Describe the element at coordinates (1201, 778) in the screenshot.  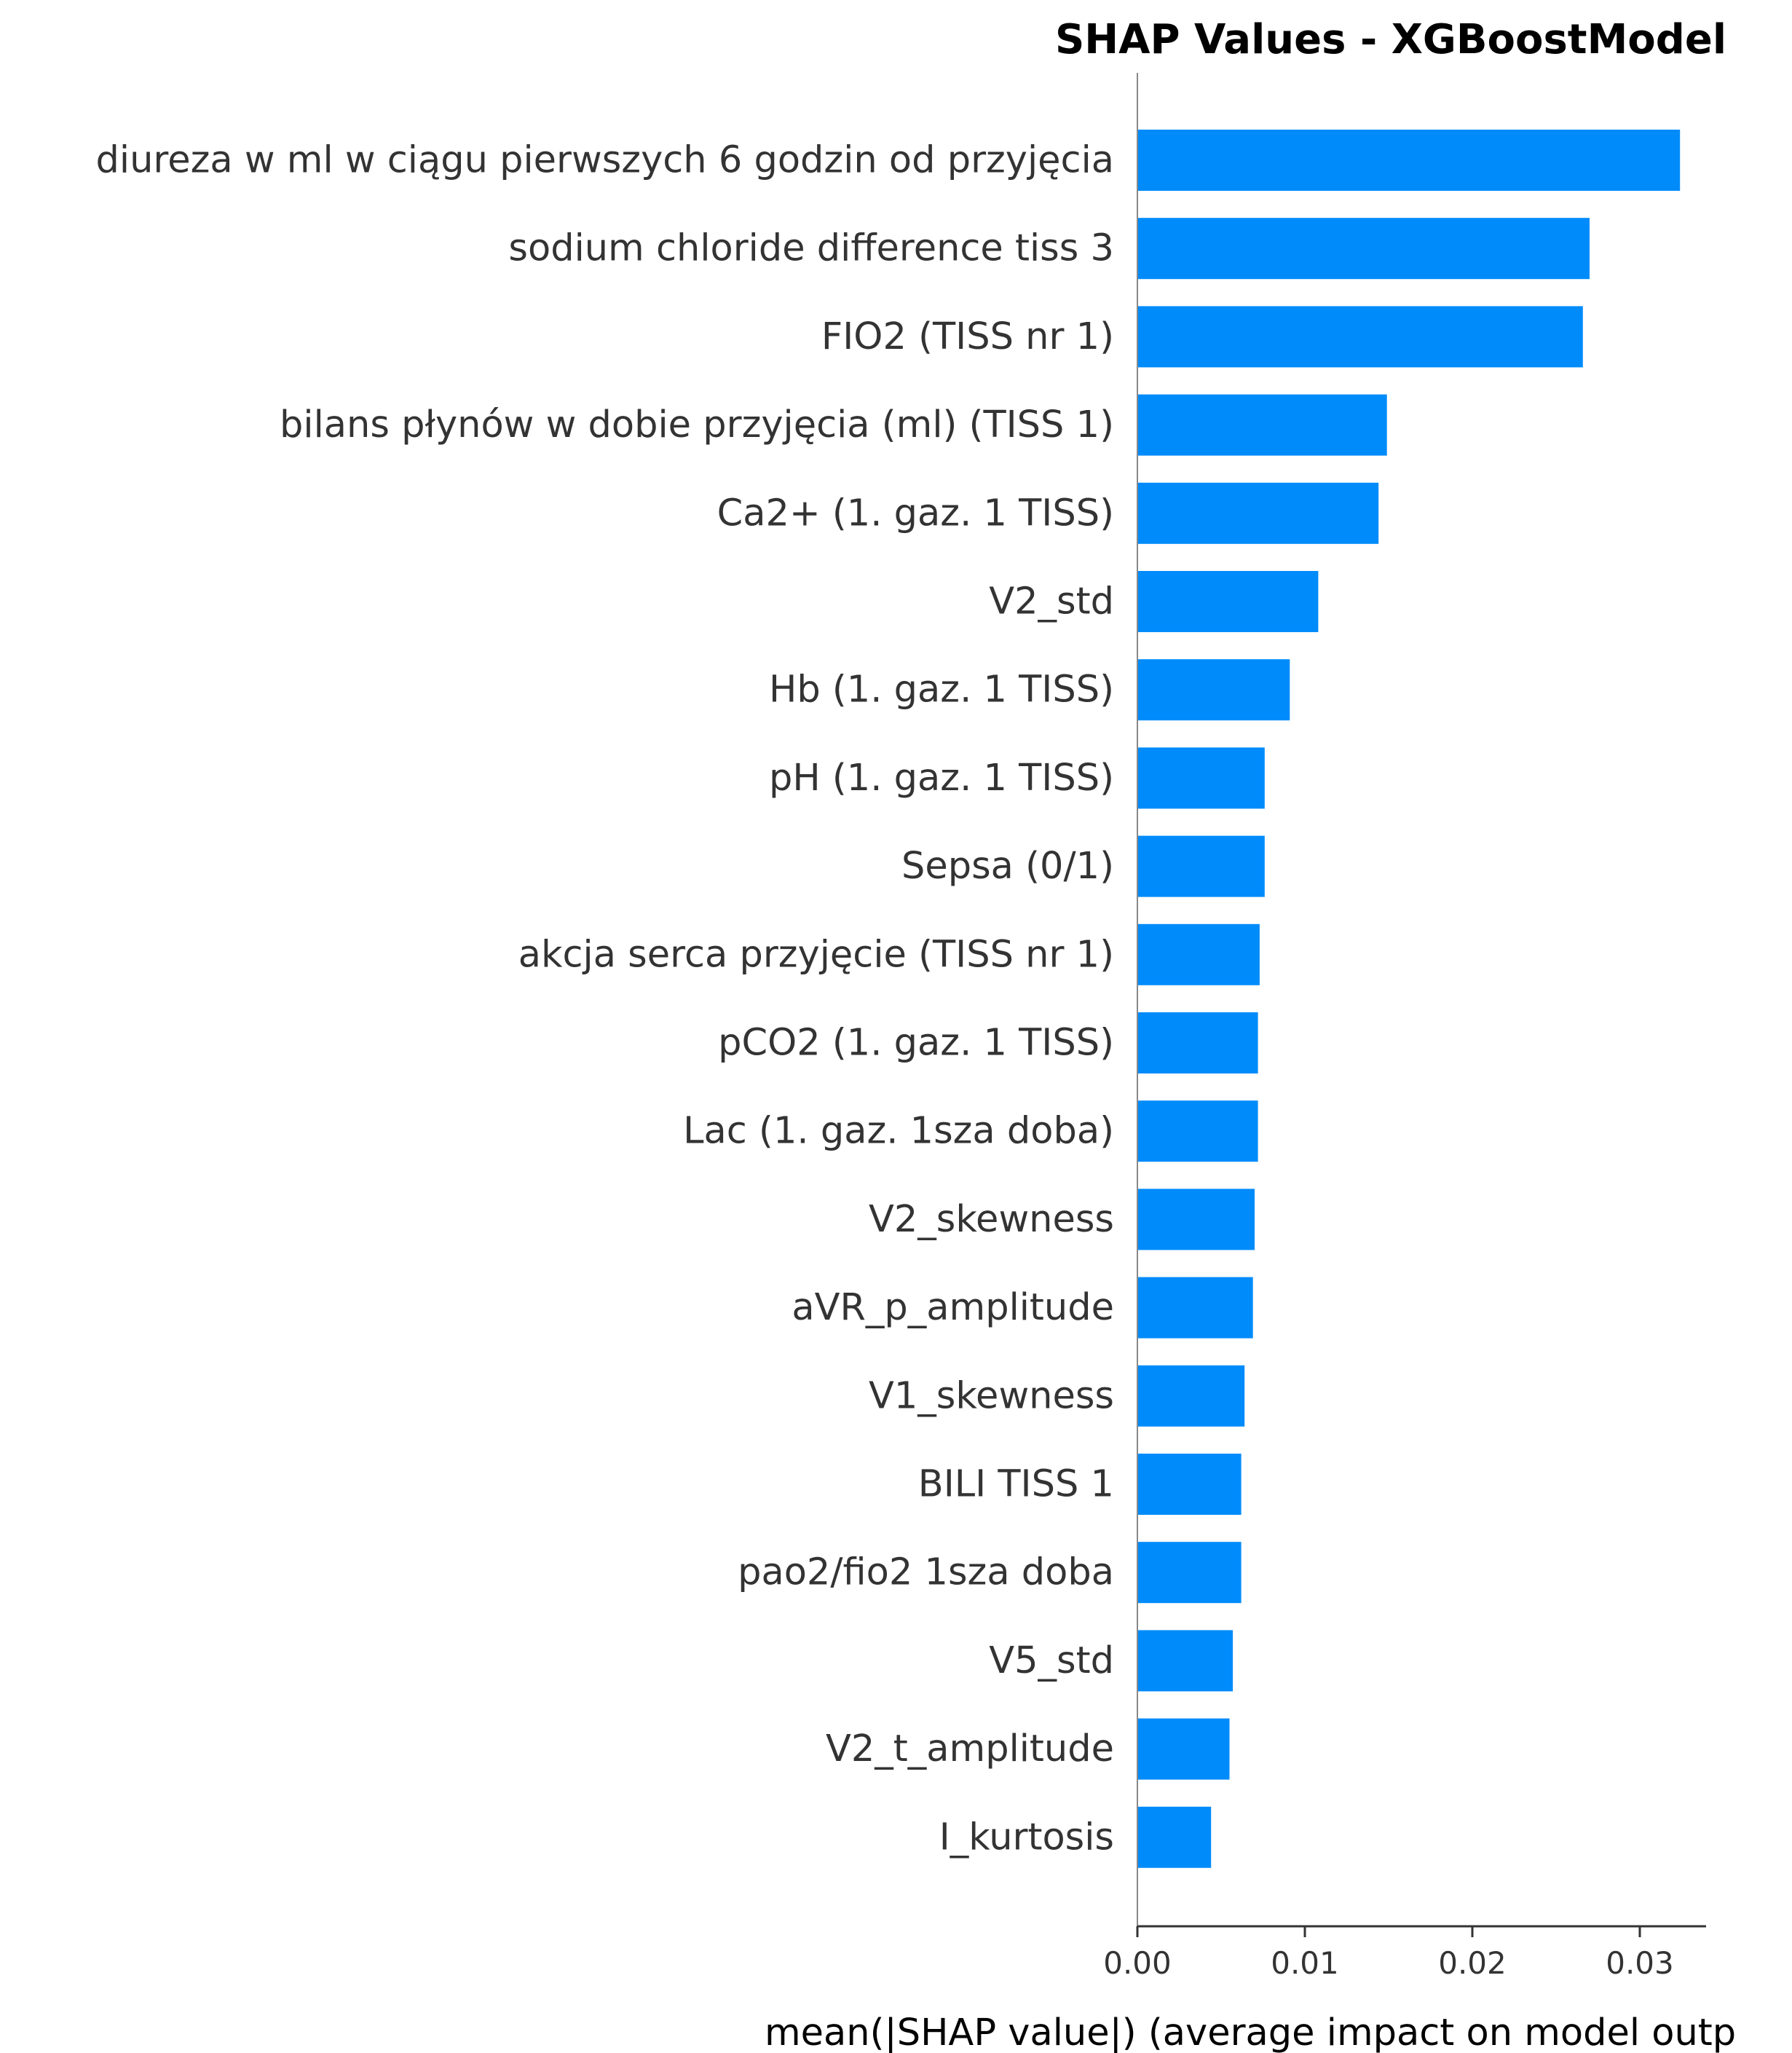
I see `bar-ph-1-gaz-1-tiss` at that location.